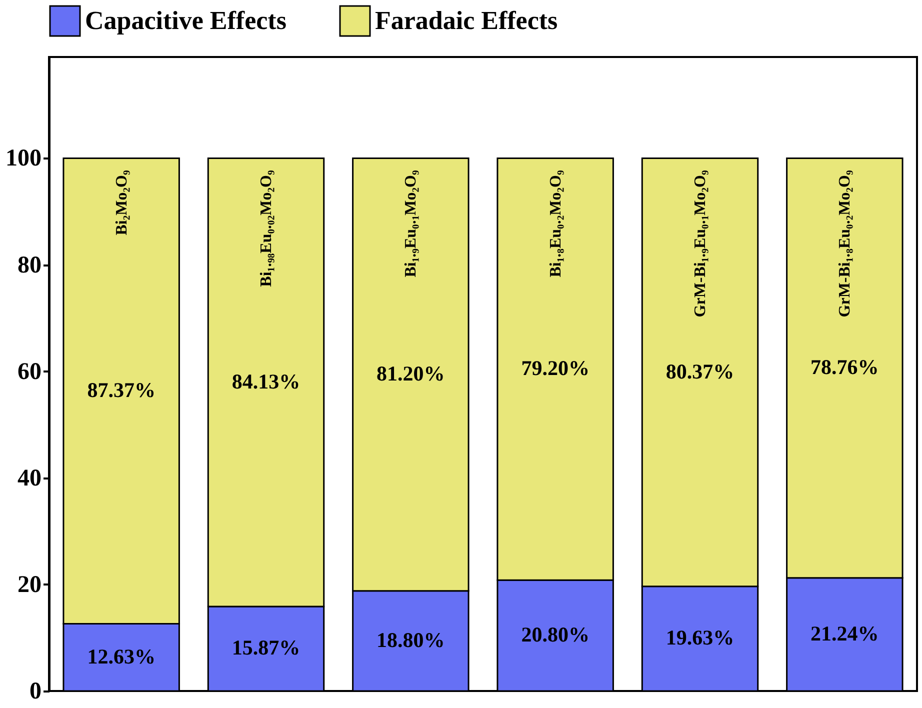  I want to click on data-label: 81.20%, so click(410, 374).